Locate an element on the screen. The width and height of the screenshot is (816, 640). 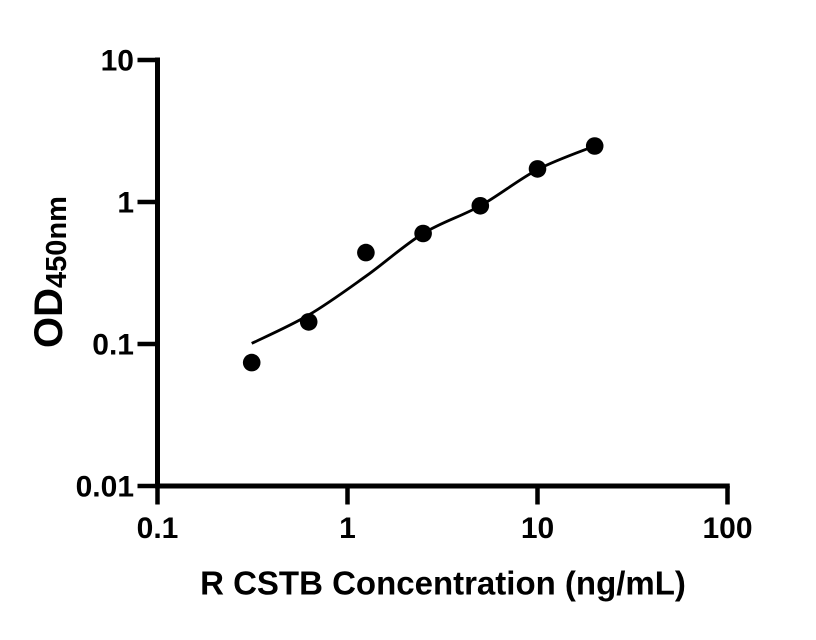
x-tick-label: 1 is located at coordinates (347, 528).